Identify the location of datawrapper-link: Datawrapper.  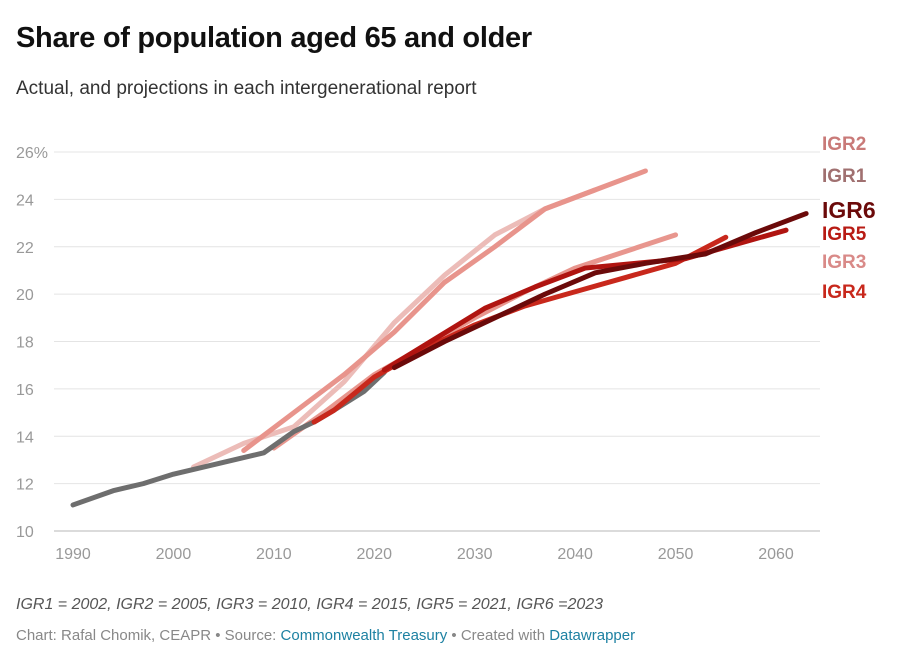
(592, 635).